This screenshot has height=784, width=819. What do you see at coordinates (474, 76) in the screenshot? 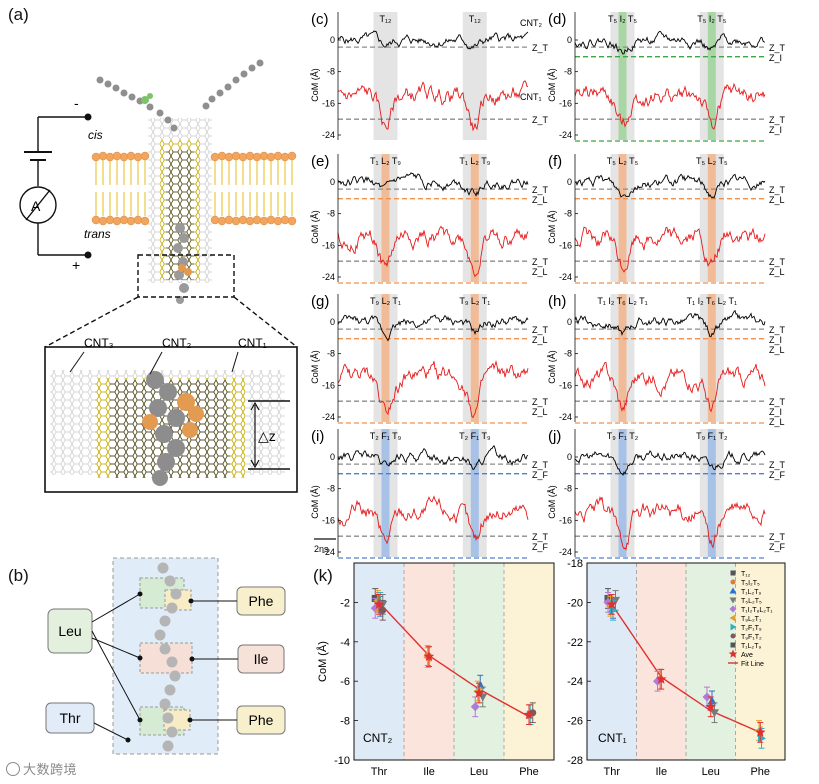
I see `highlight-band` at bounding box center [474, 76].